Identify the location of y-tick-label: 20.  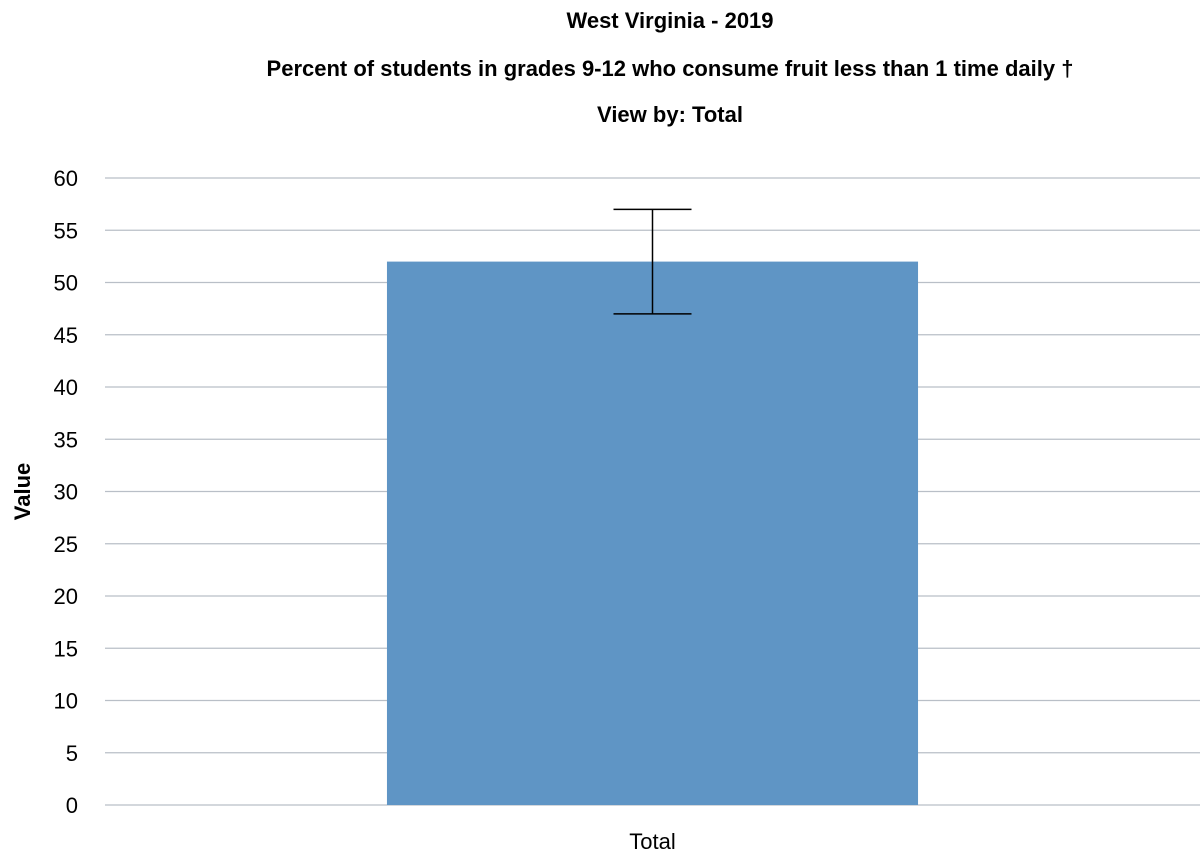
(66, 596).